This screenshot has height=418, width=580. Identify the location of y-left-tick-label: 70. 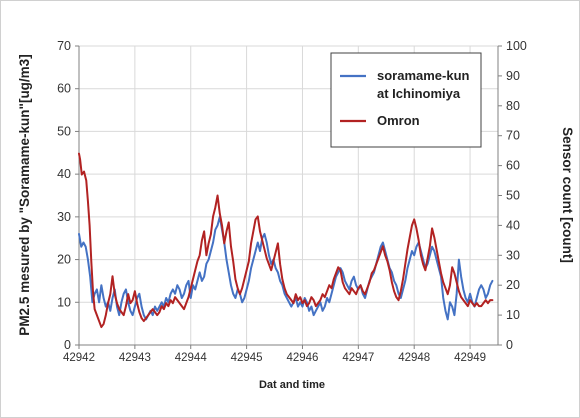
(64, 46).